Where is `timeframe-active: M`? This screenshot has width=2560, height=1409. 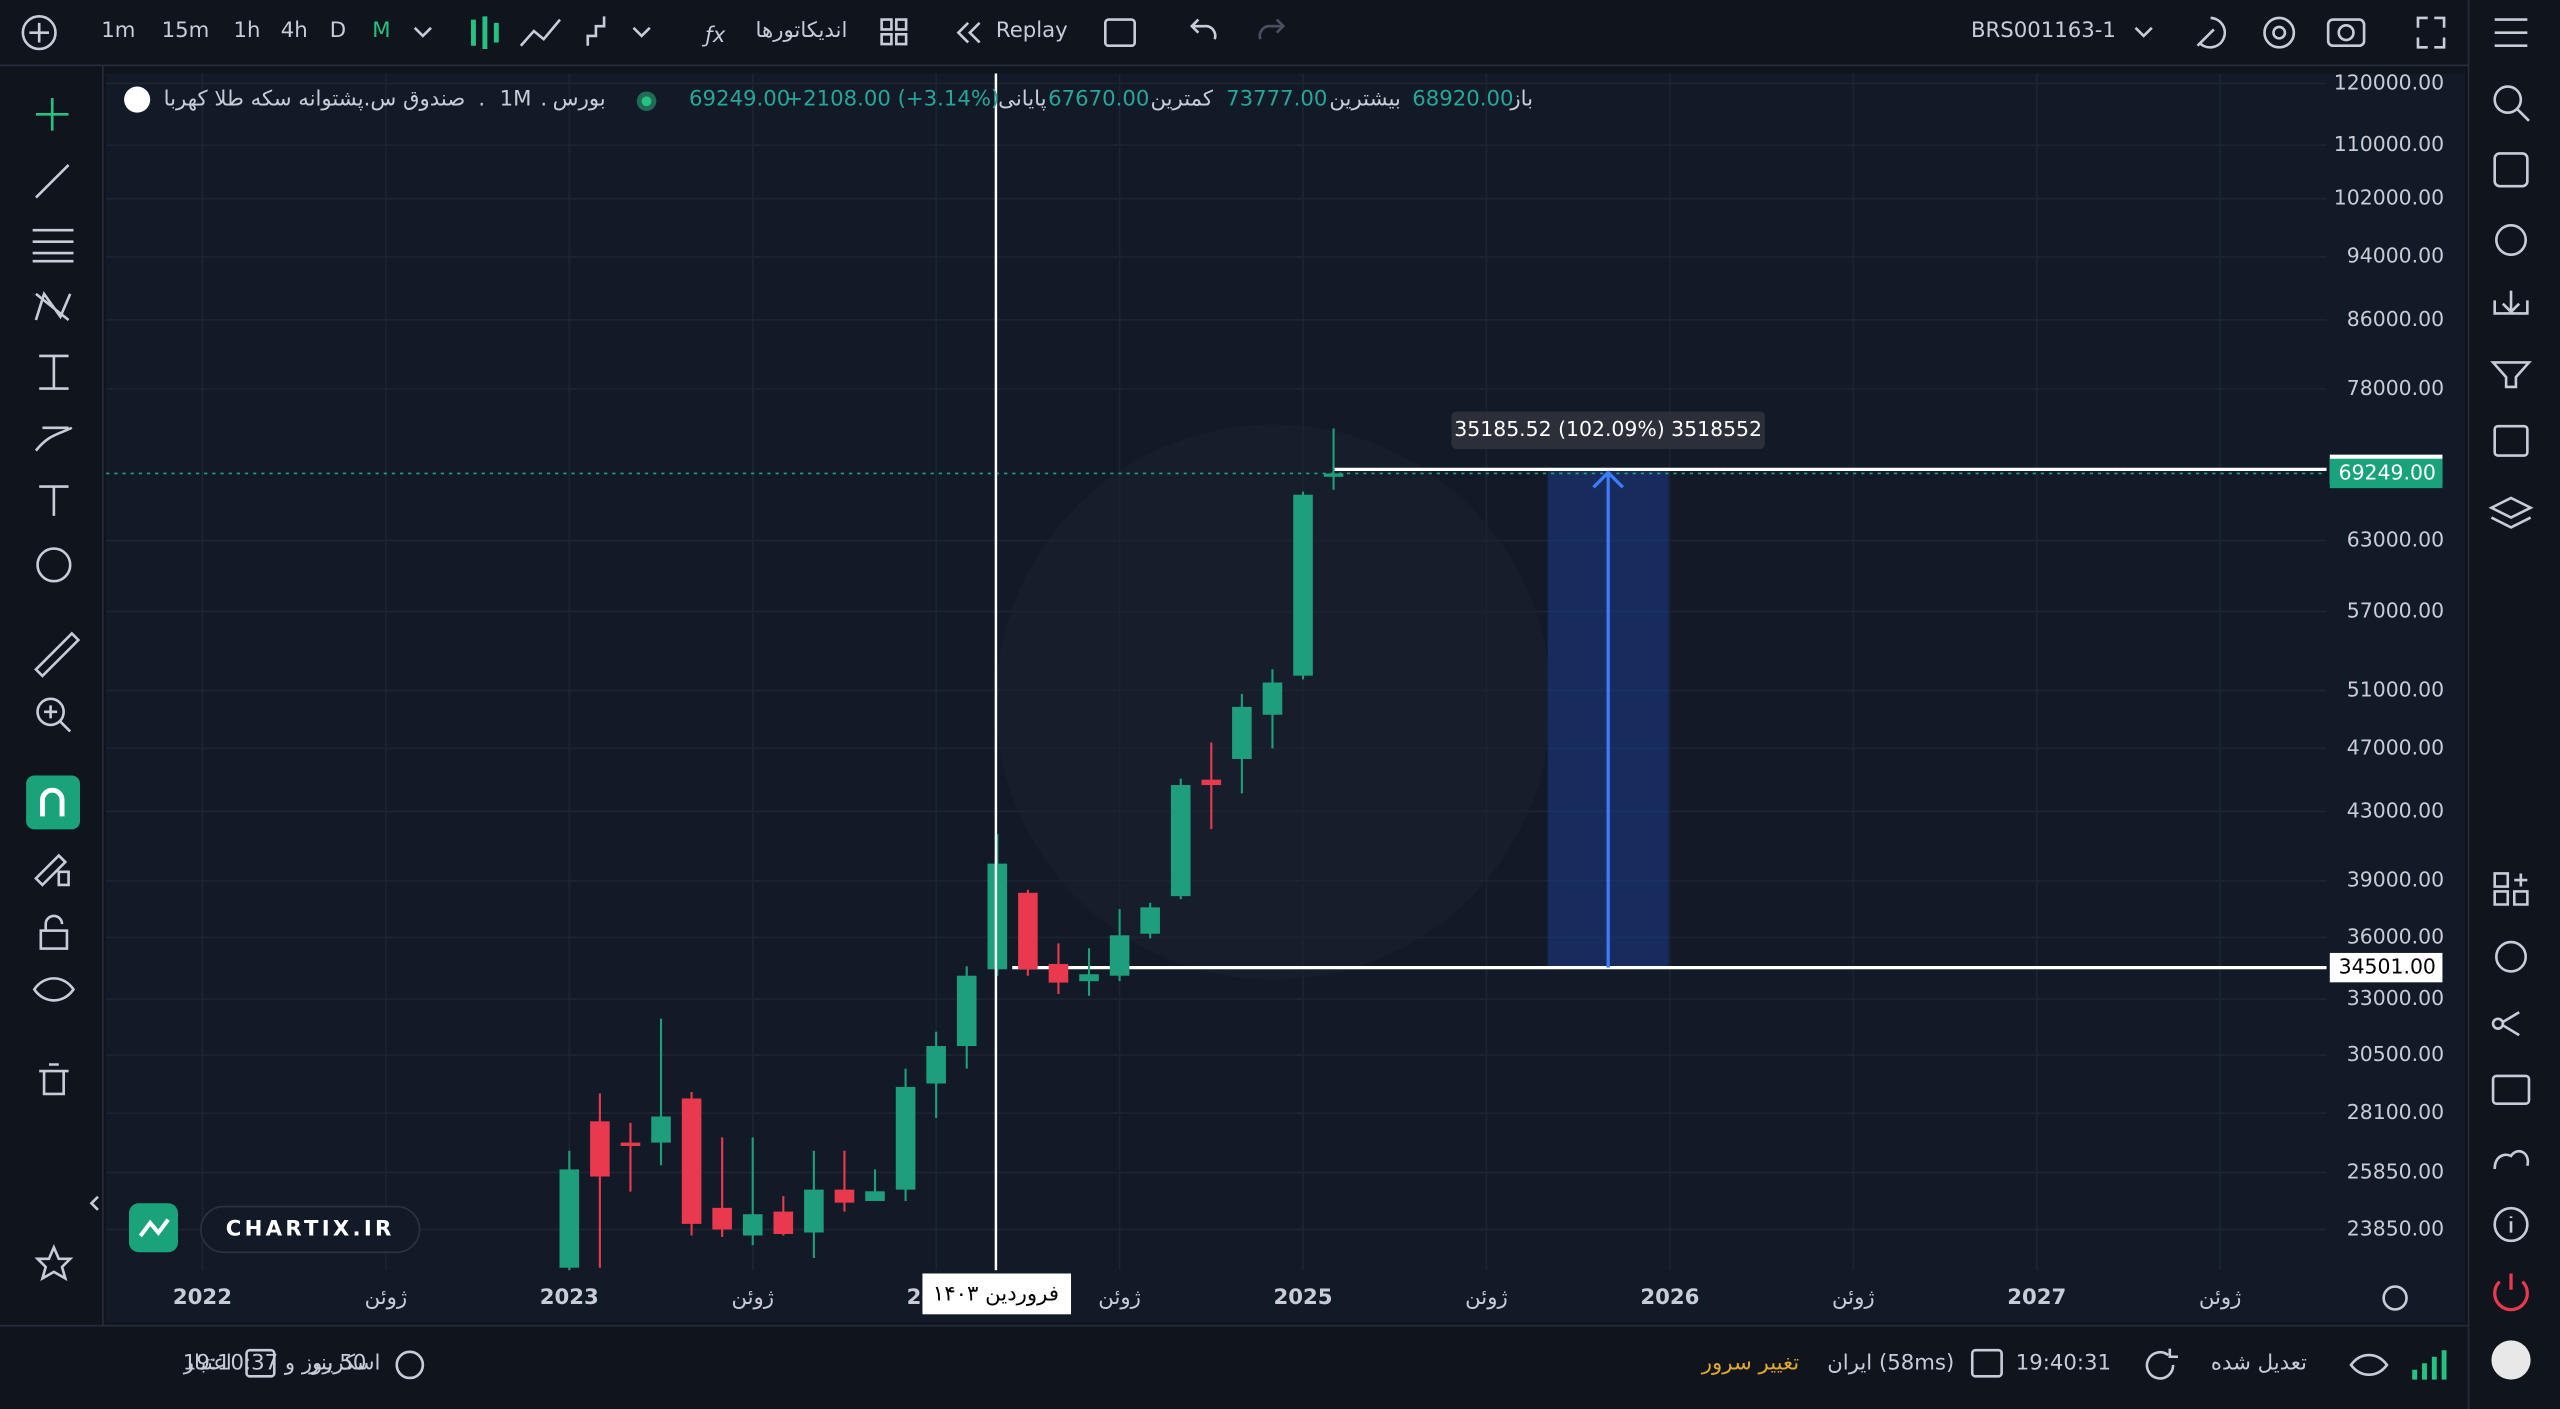 timeframe-active: M is located at coordinates (381, 30).